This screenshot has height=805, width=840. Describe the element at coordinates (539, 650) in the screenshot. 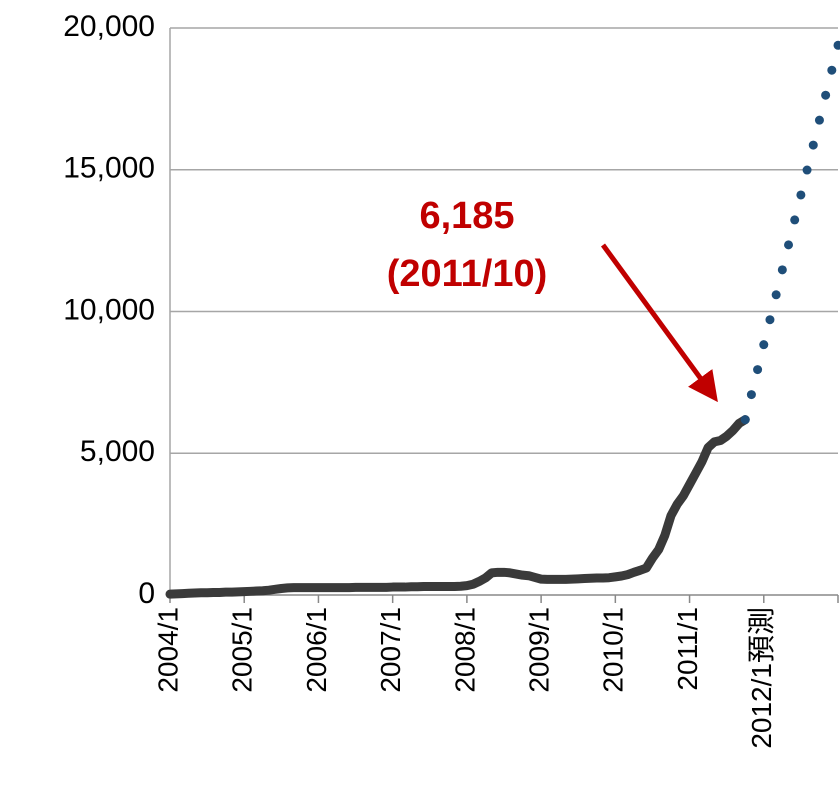

I see `x-tick-label: 2009/1` at that location.